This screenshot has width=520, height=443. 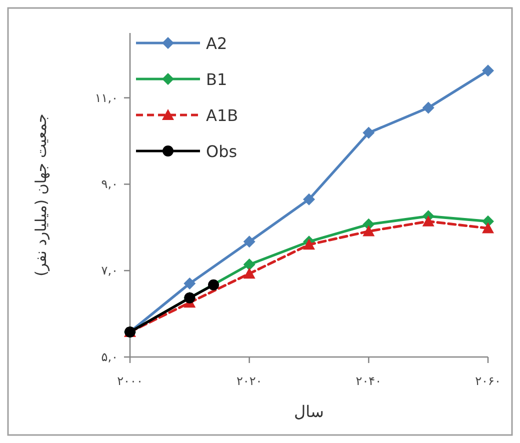 What do you see at coordinates (106, 97) in the screenshot?
I see `y-tick-label: ۱۱,۰` at bounding box center [106, 97].